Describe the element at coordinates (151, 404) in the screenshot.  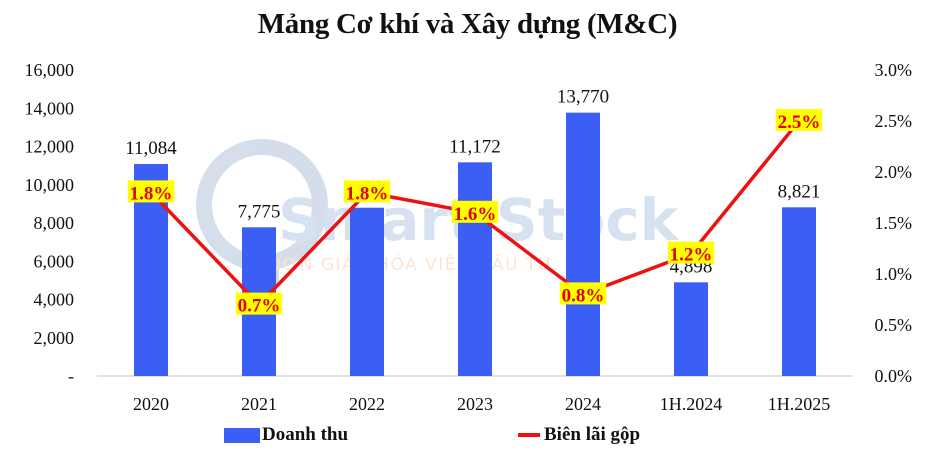
I see `x-tick-label: 2020` at that location.